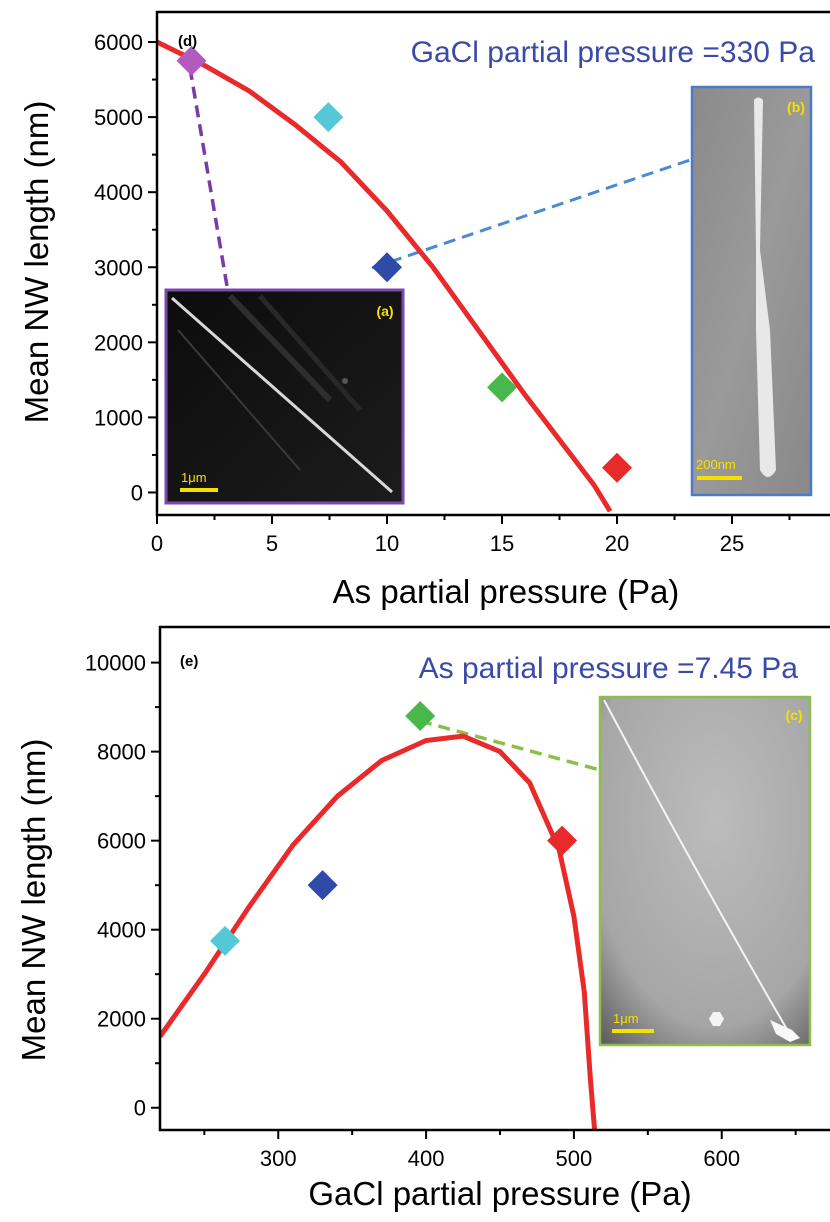  I want to click on inset-b-nanowire, so click(765, 287).